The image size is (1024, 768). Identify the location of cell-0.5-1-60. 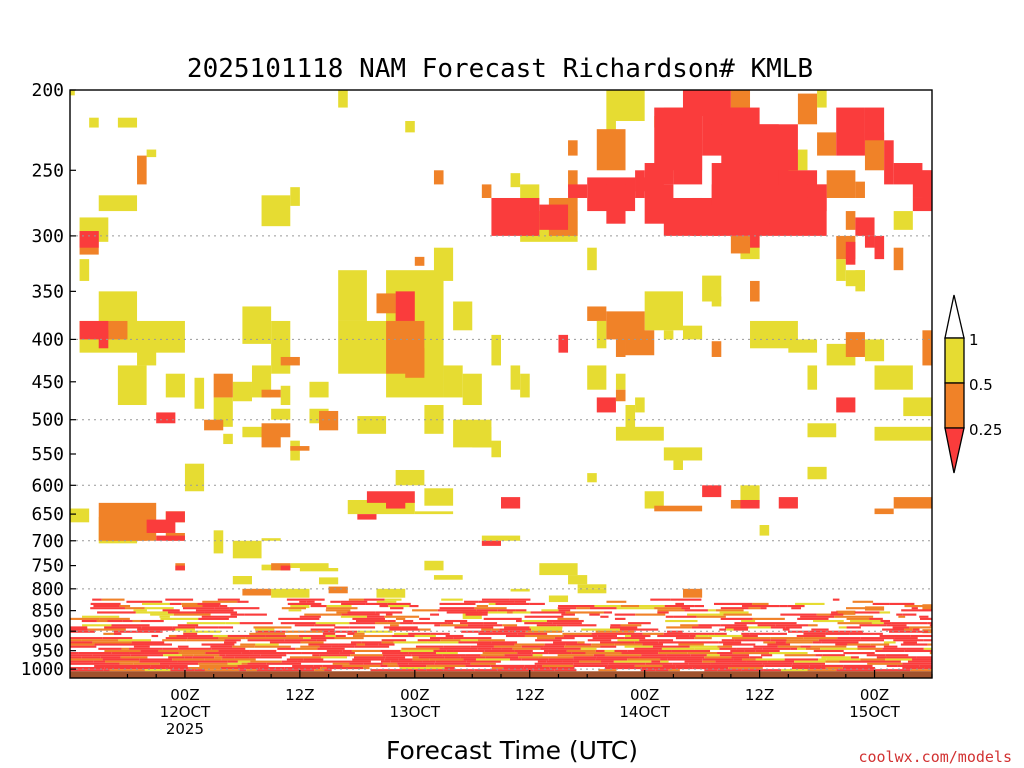
(496, 350).